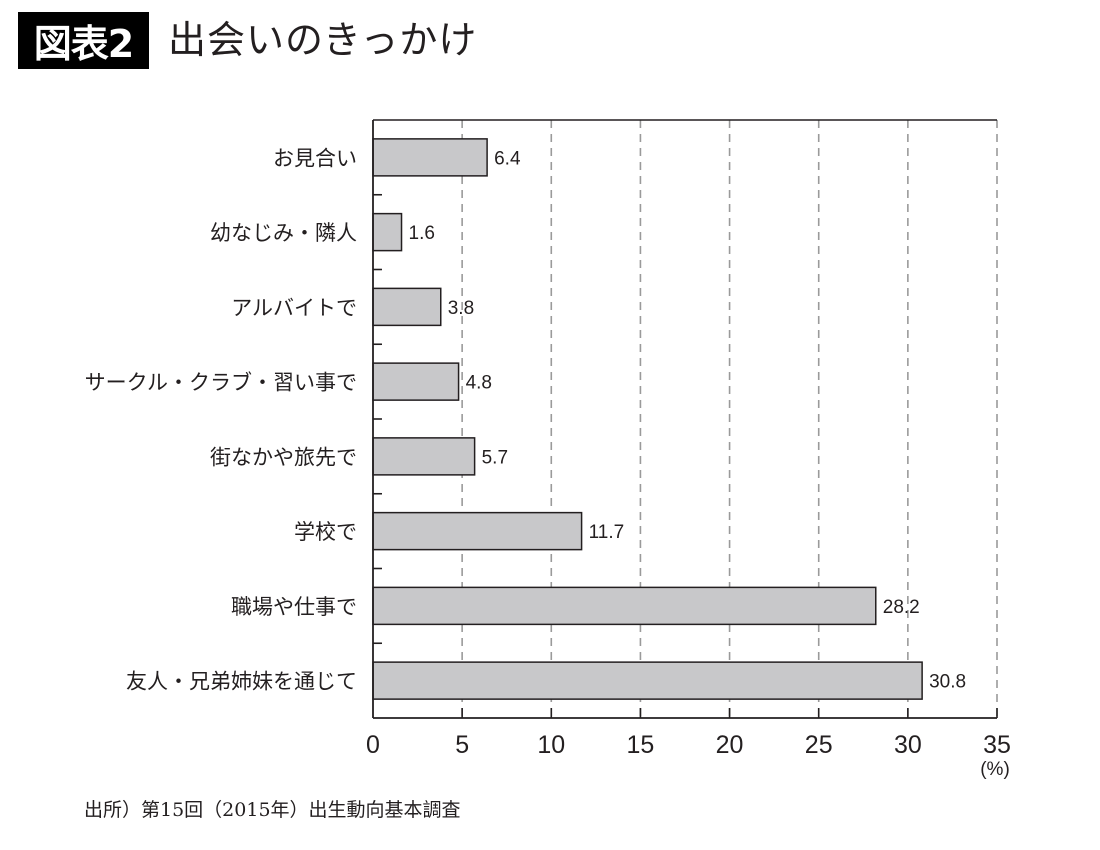 The height and width of the screenshot is (850, 1100). Describe the element at coordinates (607, 532) in the screenshot. I see `value-label: 11.7` at that location.